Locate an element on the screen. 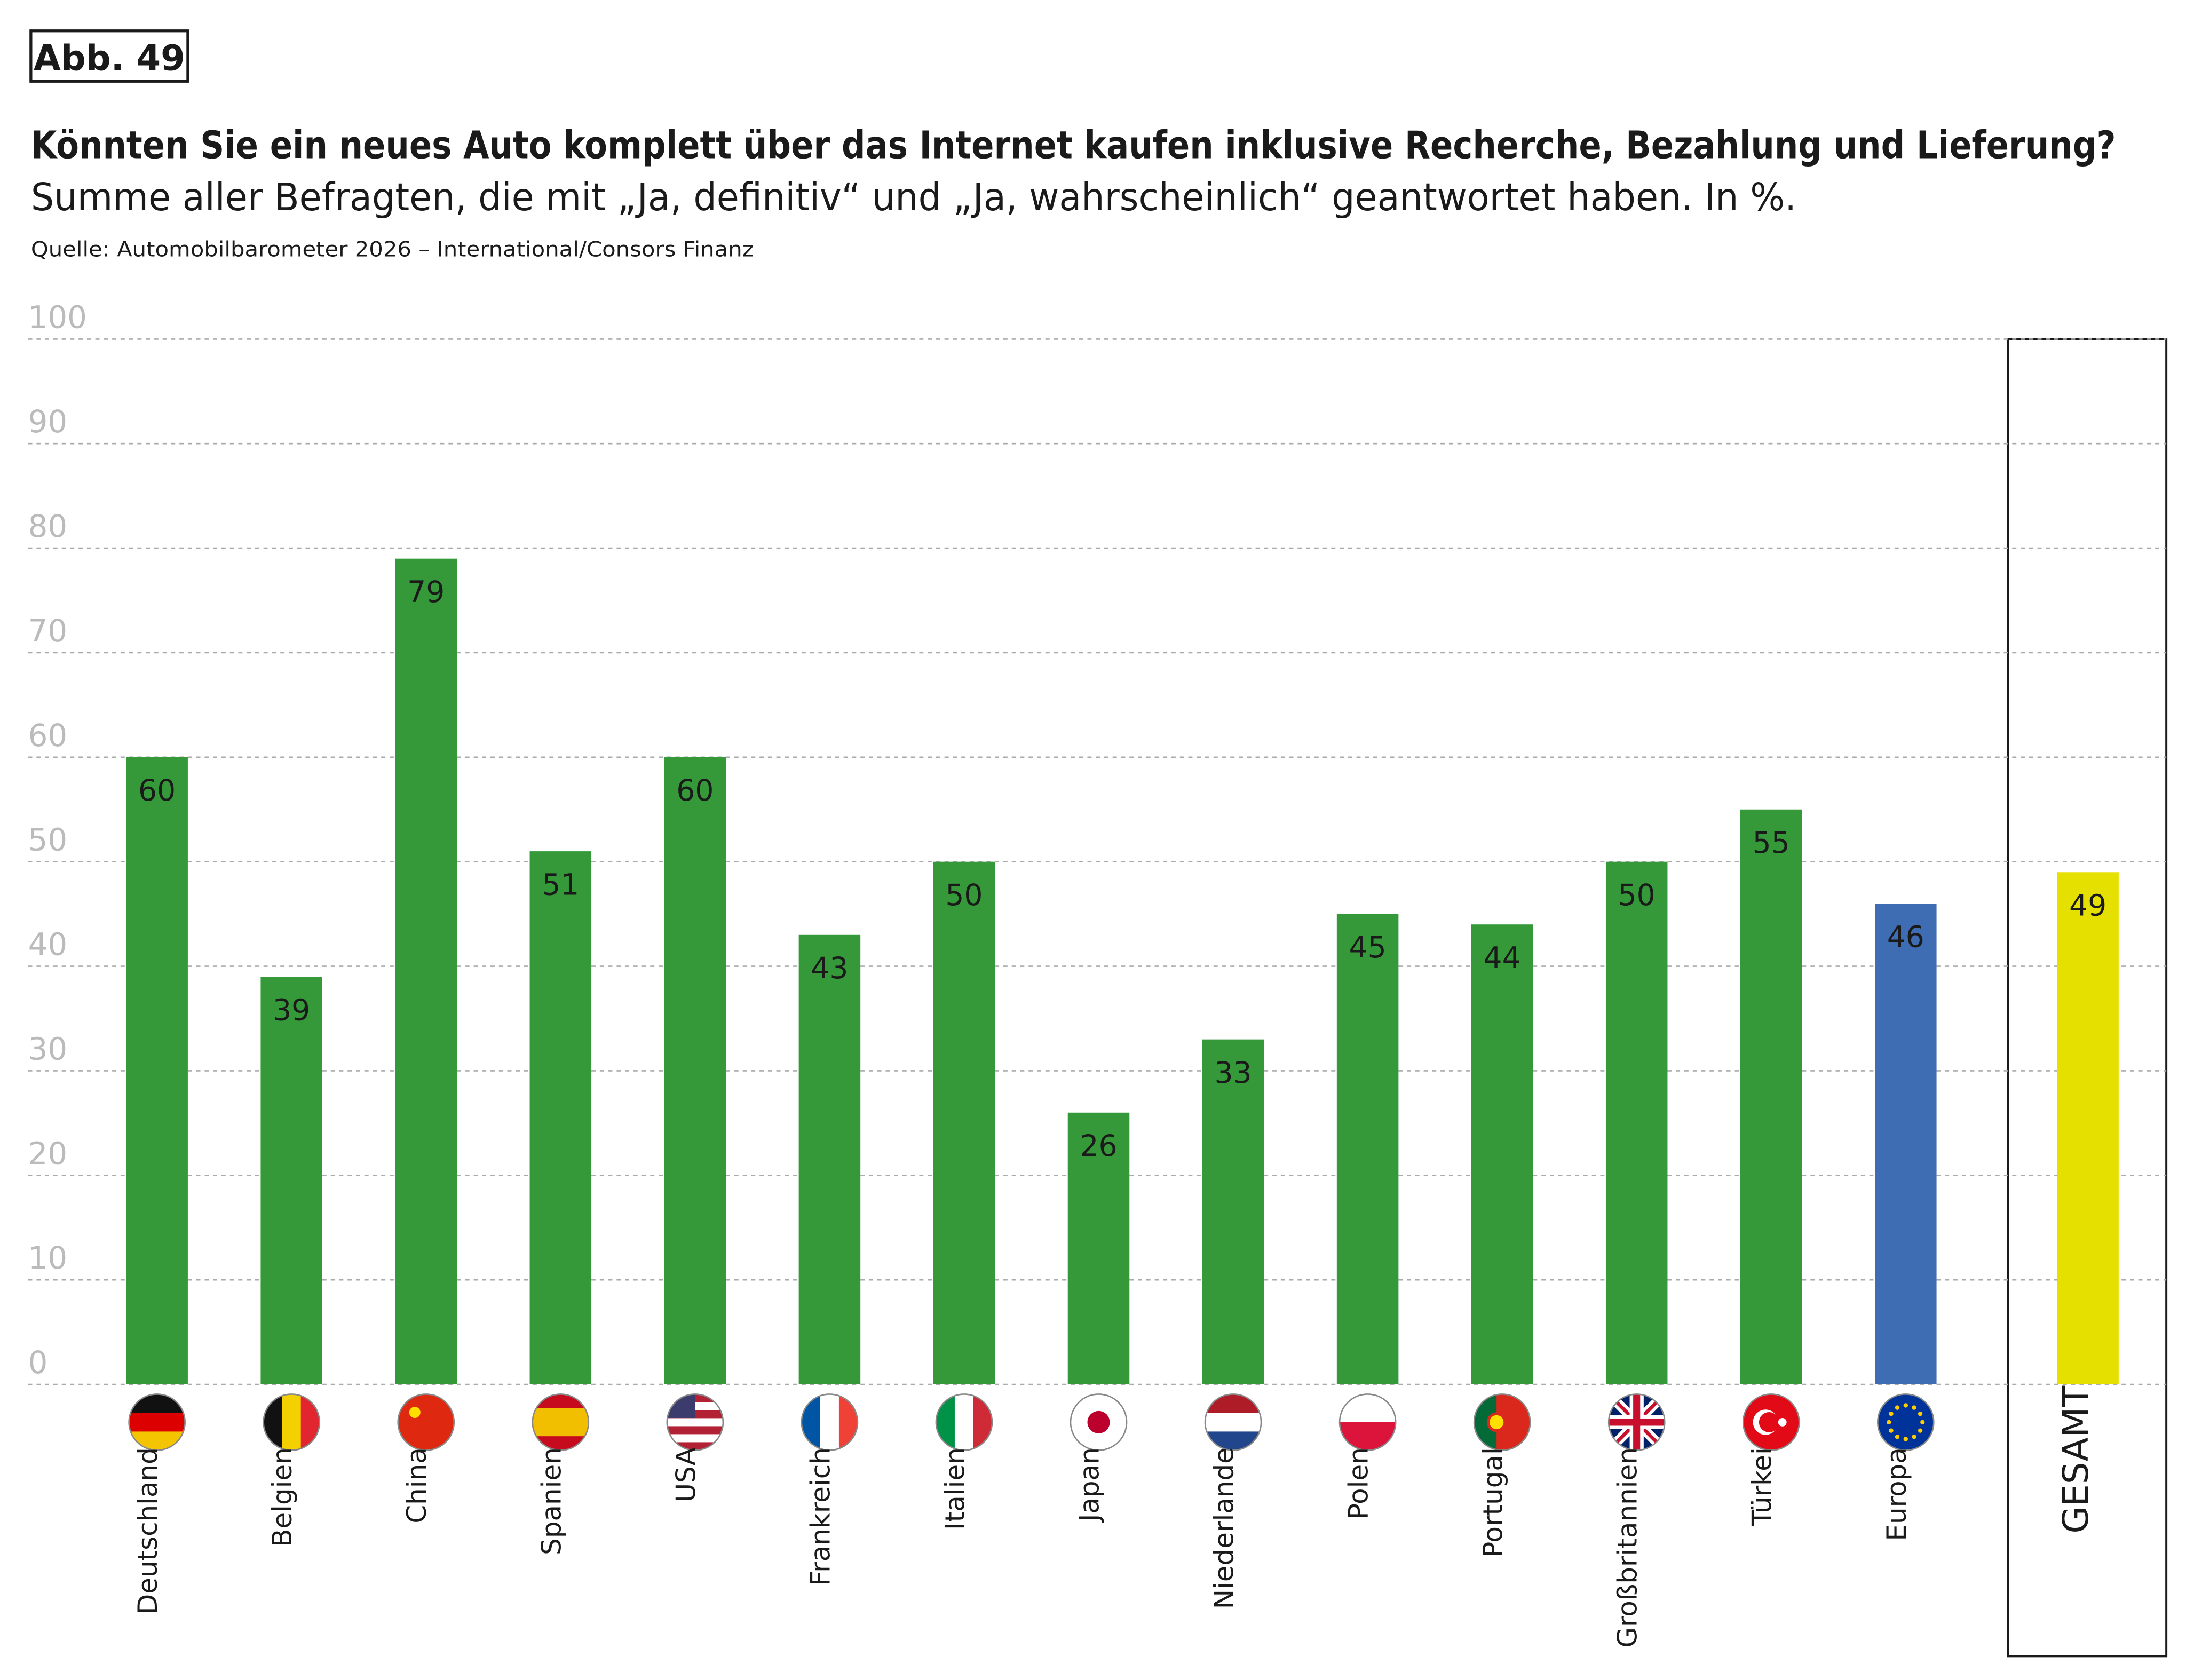 This screenshot has width=2186, height=1680. x-tick-label: Türkei is located at coordinates (1762, 1486).